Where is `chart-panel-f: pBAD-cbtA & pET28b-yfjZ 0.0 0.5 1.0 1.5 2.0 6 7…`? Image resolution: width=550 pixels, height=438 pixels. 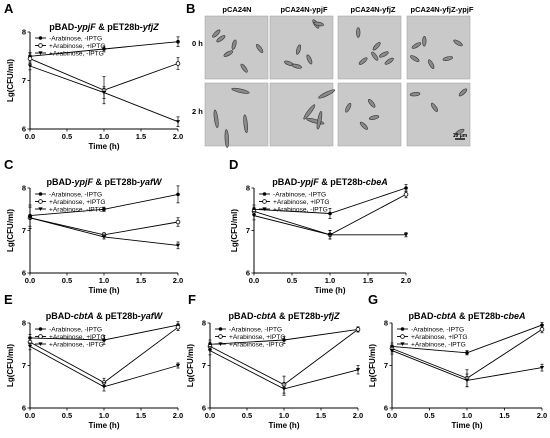
chart-panel-f: pBAD-cbtA & pET28b-yfjZ 0.0 0.5 1.0 1.5 2.0 6 7… is located at coordinates (274, 370).